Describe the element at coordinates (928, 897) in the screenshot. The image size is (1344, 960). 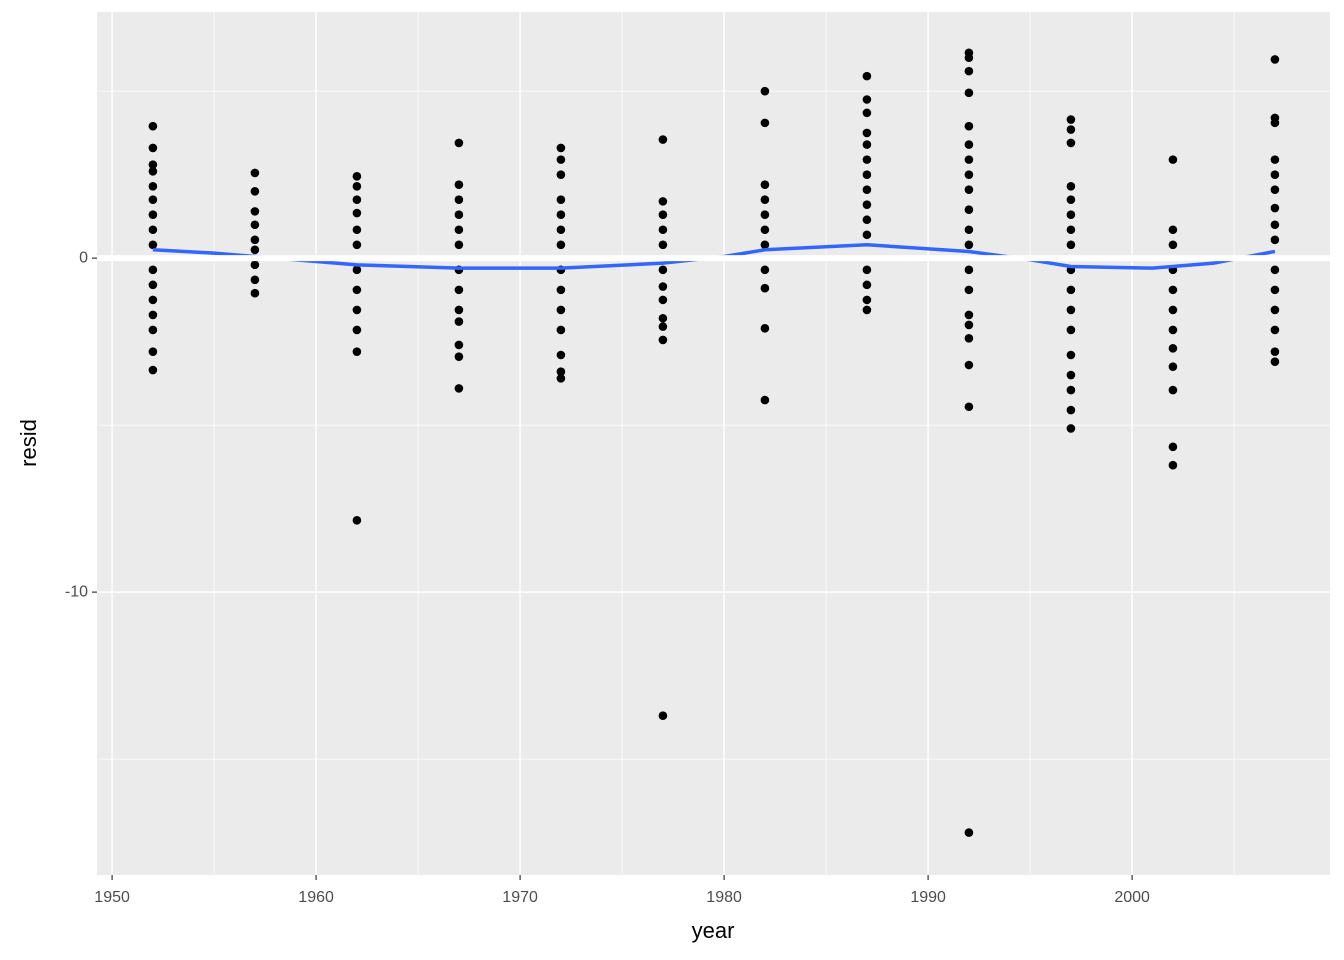
I see `x-tick-label: 1990` at that location.